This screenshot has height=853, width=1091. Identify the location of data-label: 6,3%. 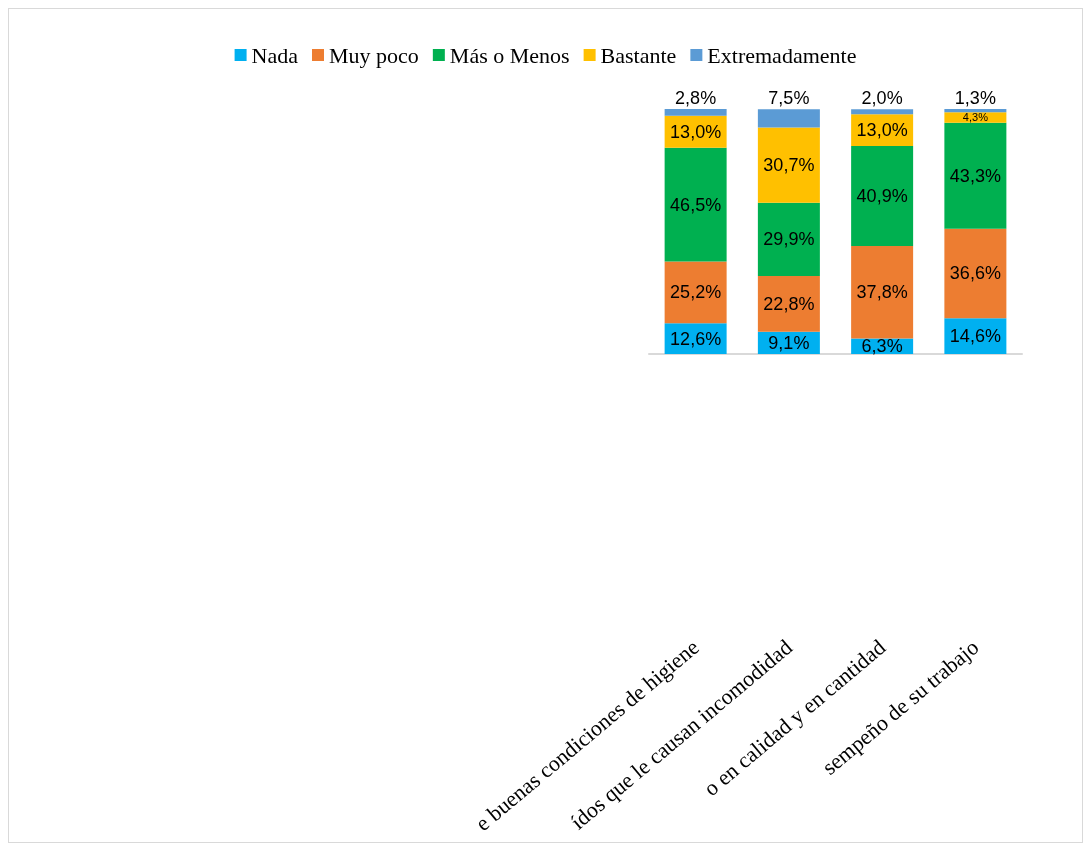
(882, 346).